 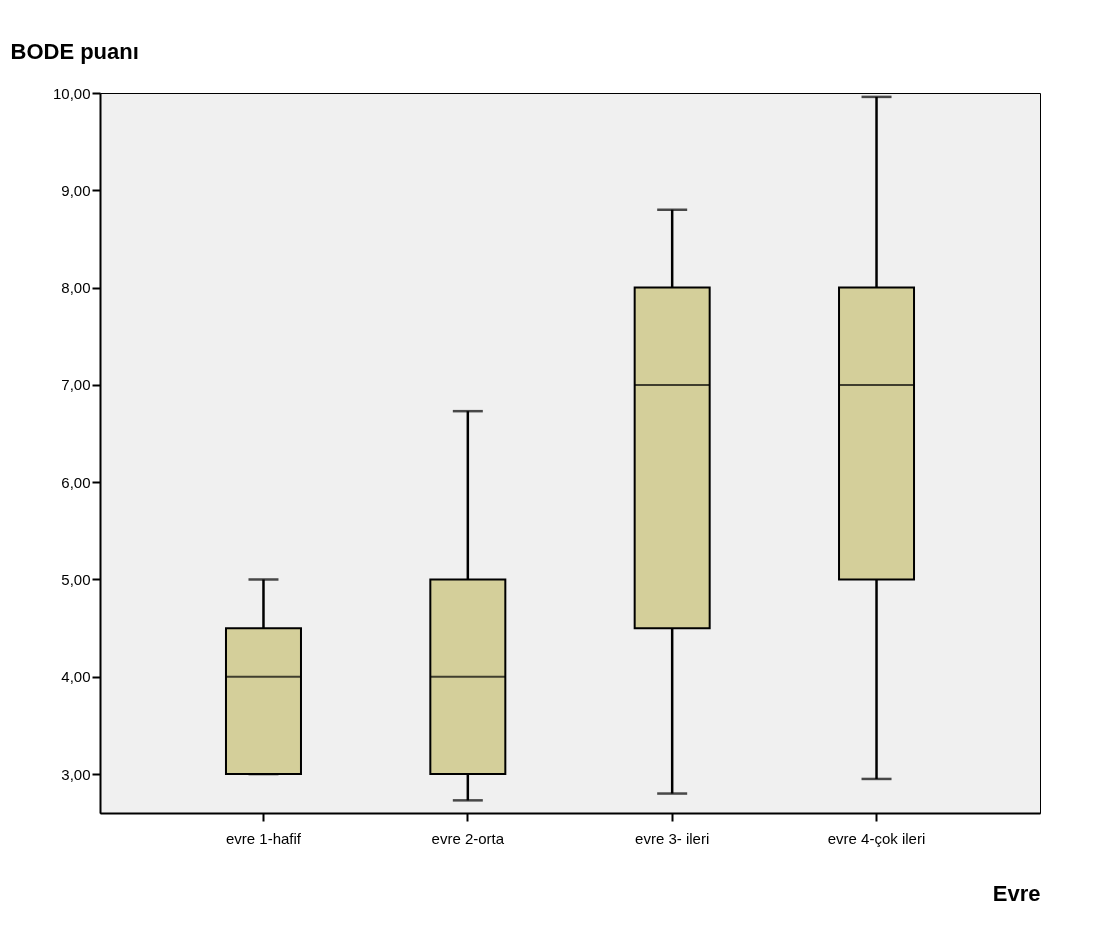 I want to click on y-tick-label: 9,00, so click(x=76, y=190).